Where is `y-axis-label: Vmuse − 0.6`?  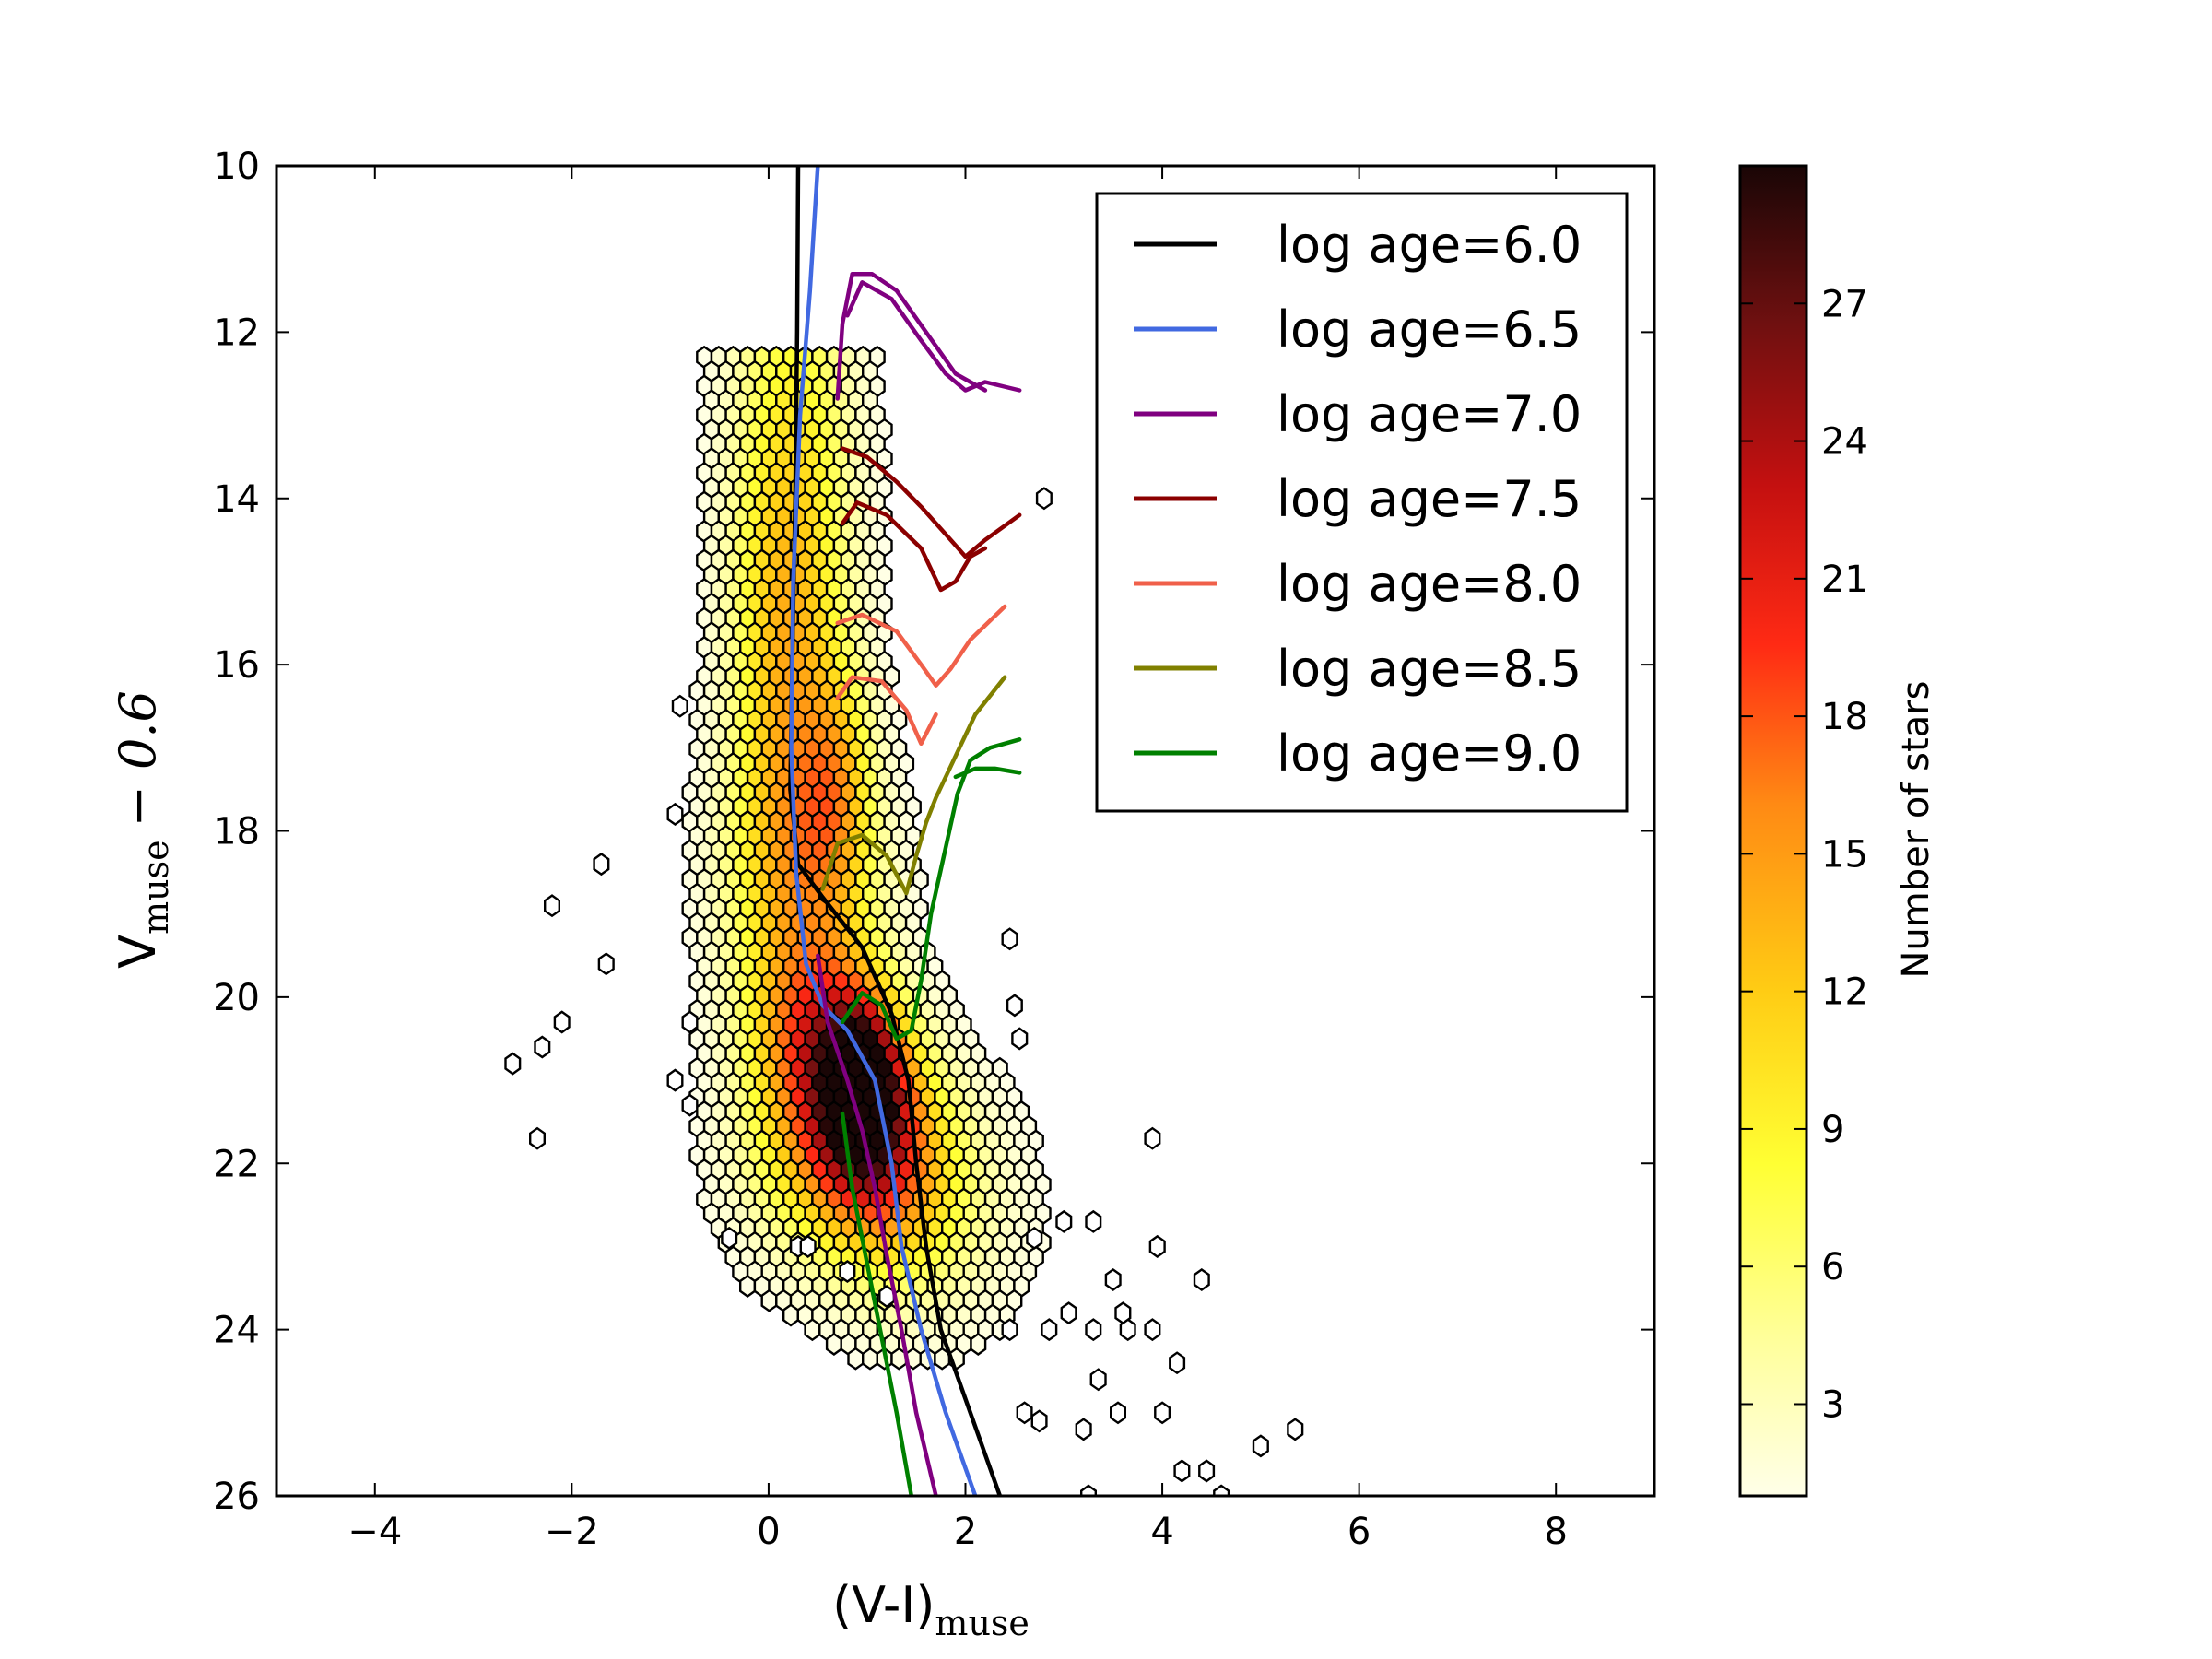
y-axis-label: Vmuse − 0.6 is located at coordinates (142, 829).